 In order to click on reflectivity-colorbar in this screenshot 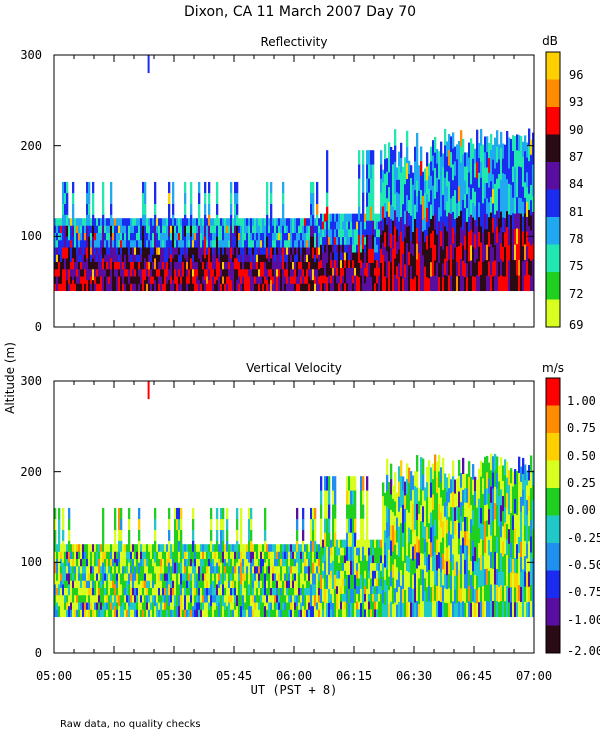, I will do `click(553, 189)`.